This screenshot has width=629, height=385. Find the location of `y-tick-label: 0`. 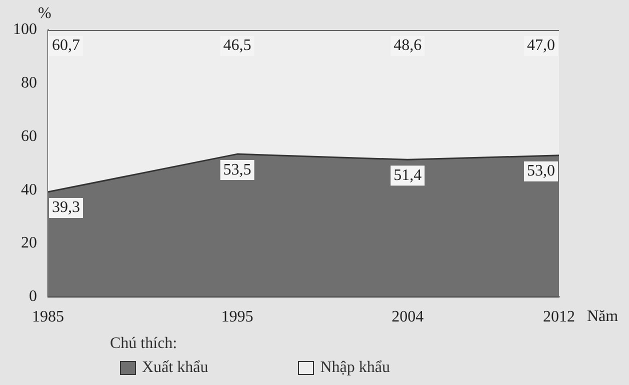

y-tick-label: 0 is located at coordinates (33, 297).